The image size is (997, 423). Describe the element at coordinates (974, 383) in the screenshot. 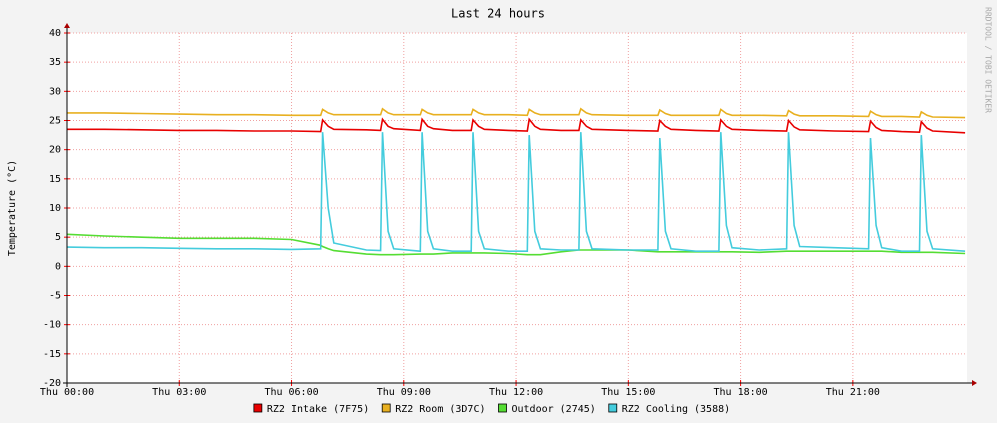

I see `x-arrow` at that location.